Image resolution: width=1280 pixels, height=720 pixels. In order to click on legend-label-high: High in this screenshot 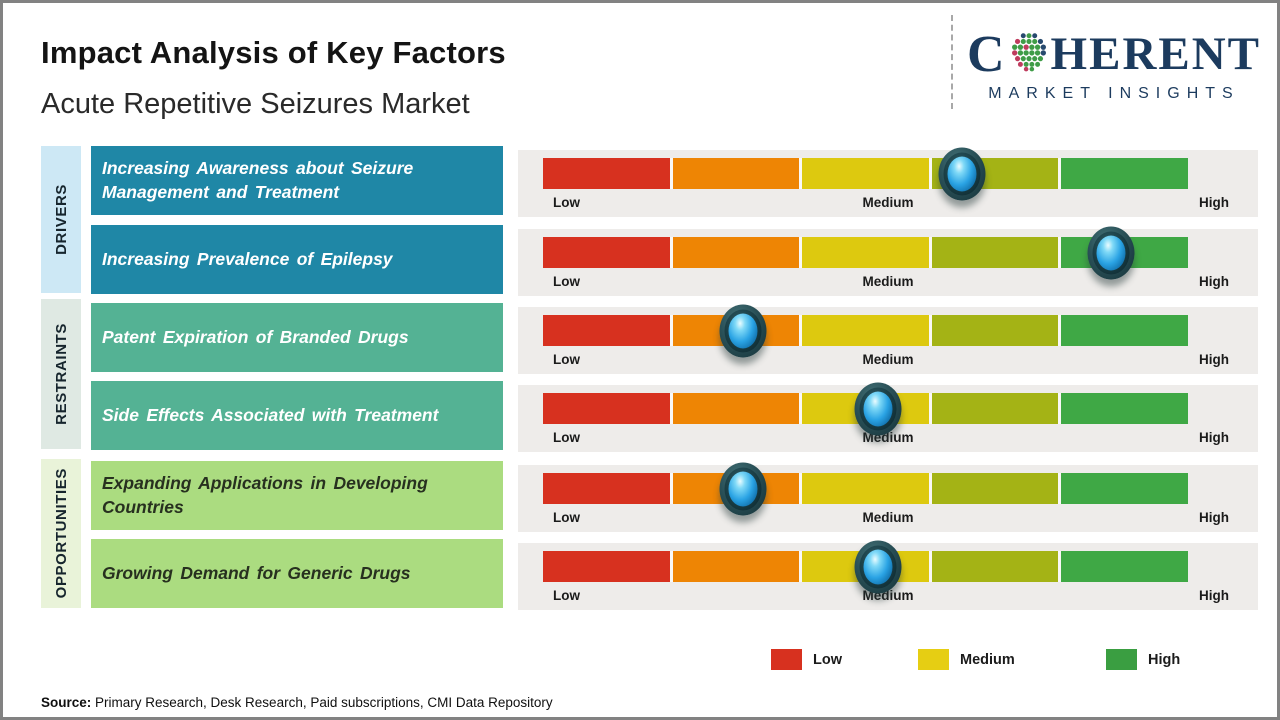, I will do `click(1164, 659)`.